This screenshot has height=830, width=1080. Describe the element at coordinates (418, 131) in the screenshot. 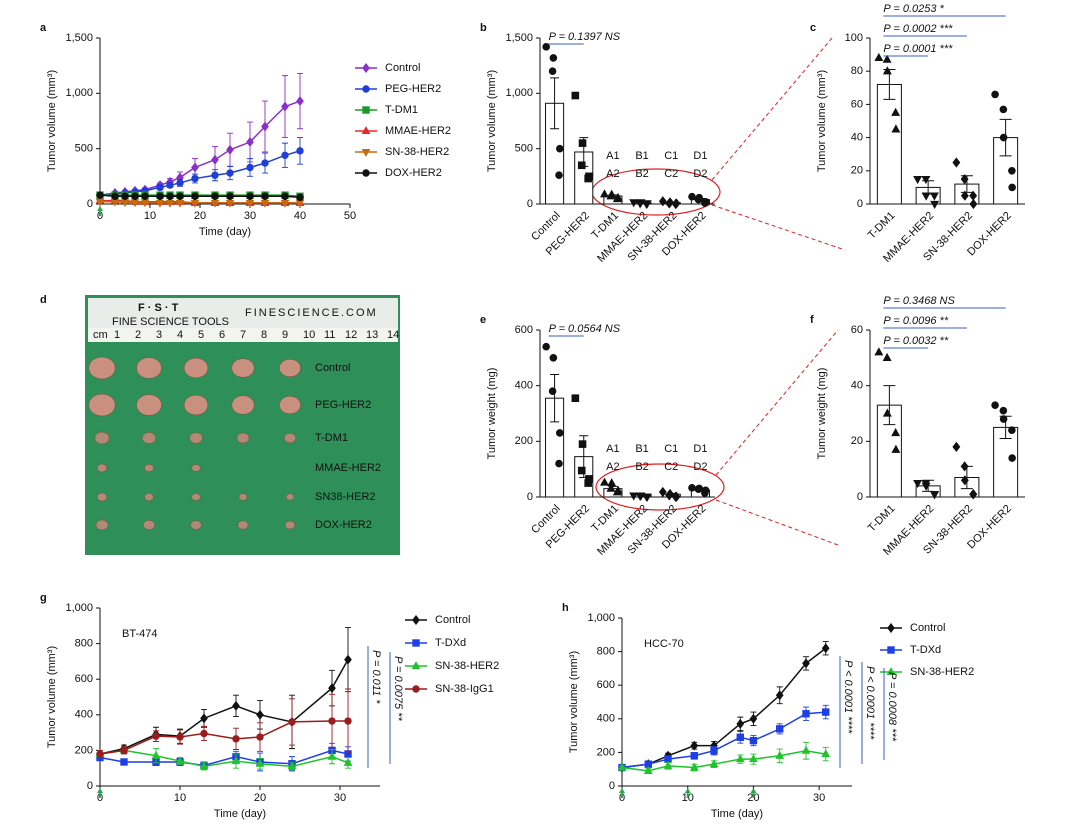

I see `legend-label: MMAE-HER2` at that location.